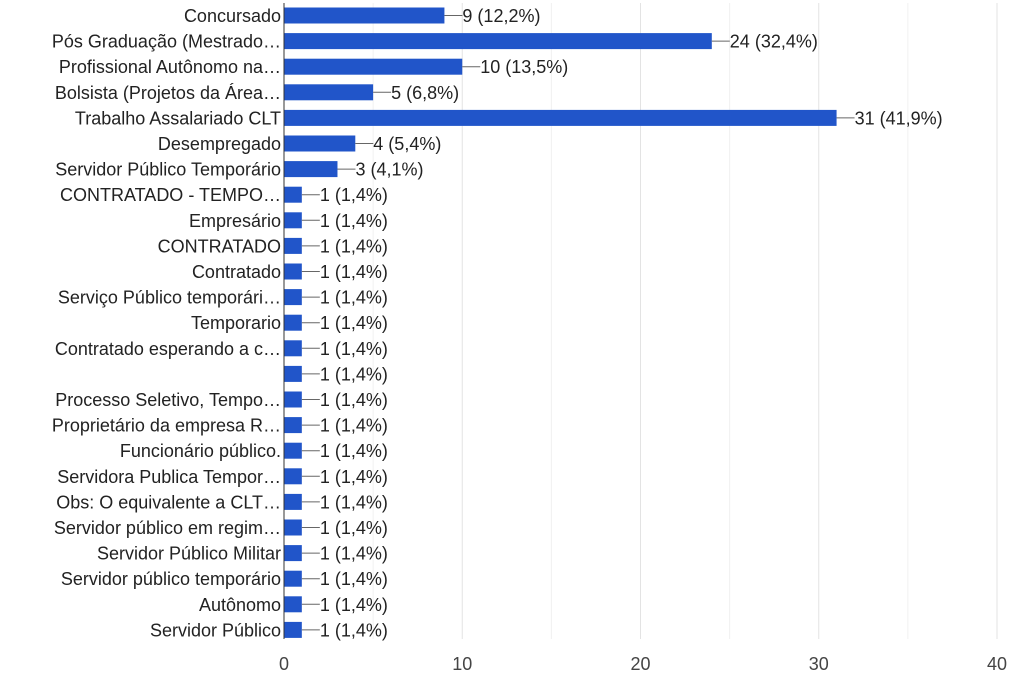 The height and width of the screenshot is (679, 1027). What do you see at coordinates (997, 664) in the screenshot?
I see `x-tick-label: 40` at bounding box center [997, 664].